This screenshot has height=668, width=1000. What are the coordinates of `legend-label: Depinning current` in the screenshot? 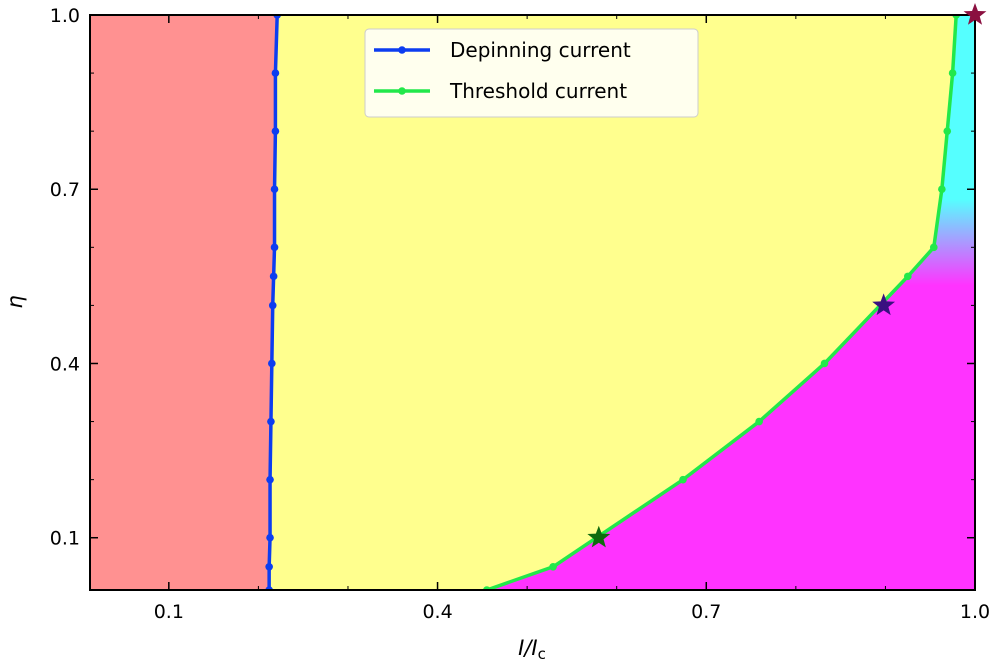 It's located at (540, 50).